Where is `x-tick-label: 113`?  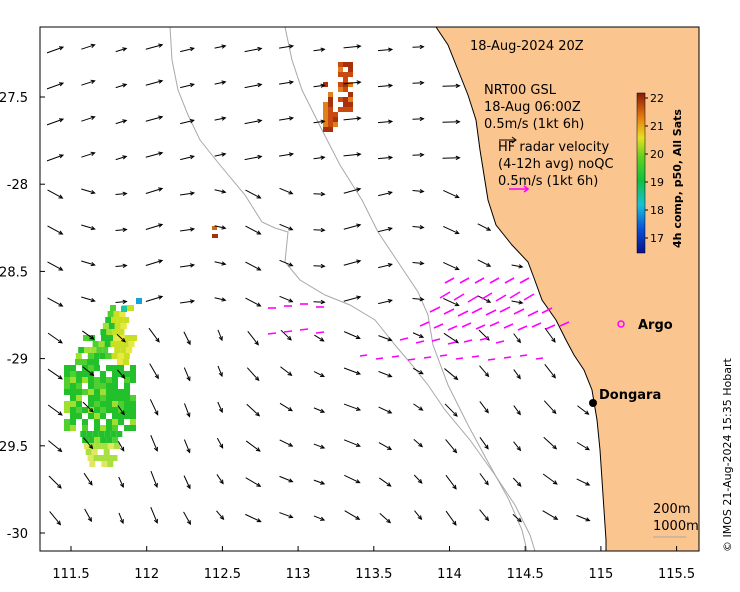 x-tick-label: 113 is located at coordinates (298, 574).